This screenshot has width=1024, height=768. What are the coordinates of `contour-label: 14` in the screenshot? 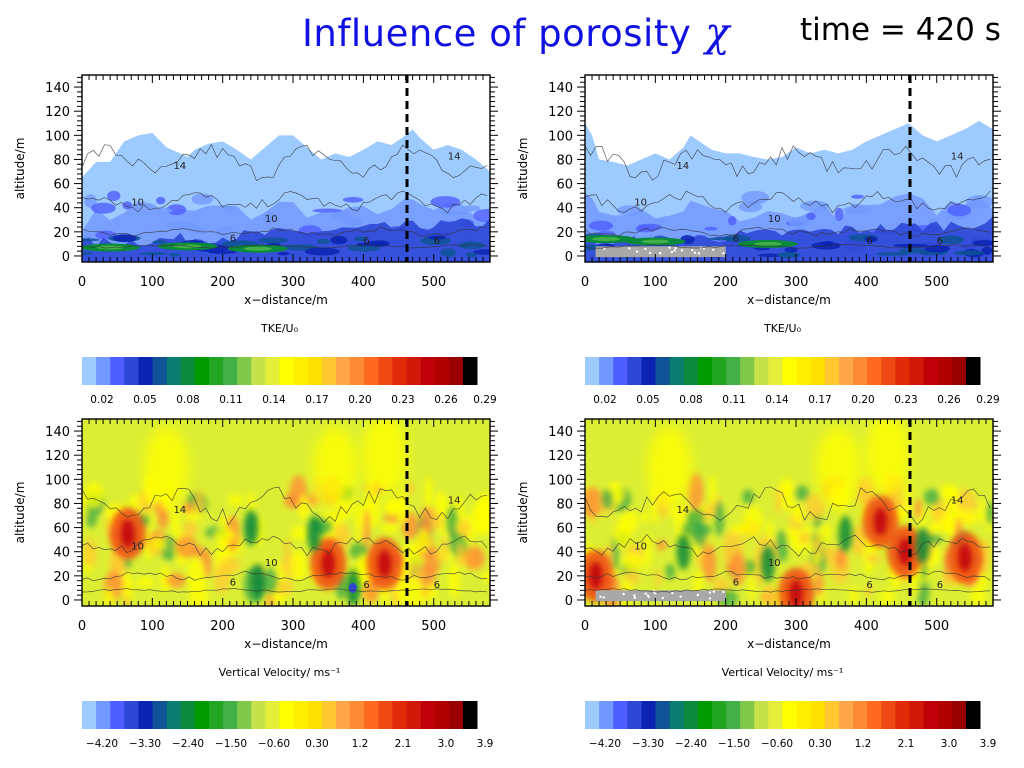 It's located at (957, 500).